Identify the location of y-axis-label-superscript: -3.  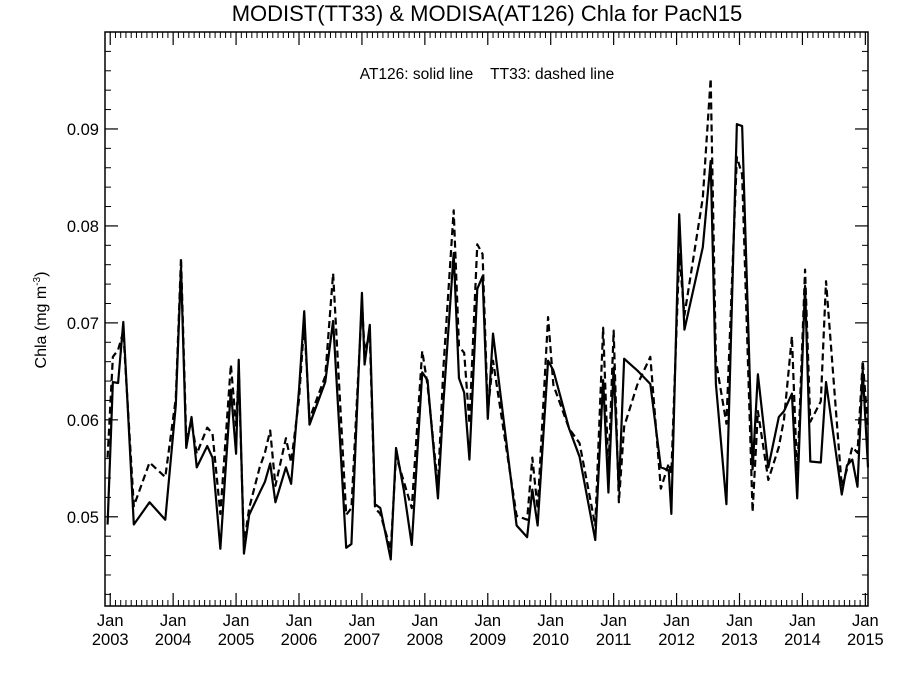
(37, 280).